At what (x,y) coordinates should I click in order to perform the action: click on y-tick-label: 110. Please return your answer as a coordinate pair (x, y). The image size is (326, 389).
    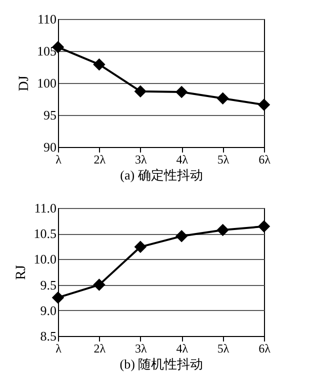
    Looking at the image, I should click on (46, 19).